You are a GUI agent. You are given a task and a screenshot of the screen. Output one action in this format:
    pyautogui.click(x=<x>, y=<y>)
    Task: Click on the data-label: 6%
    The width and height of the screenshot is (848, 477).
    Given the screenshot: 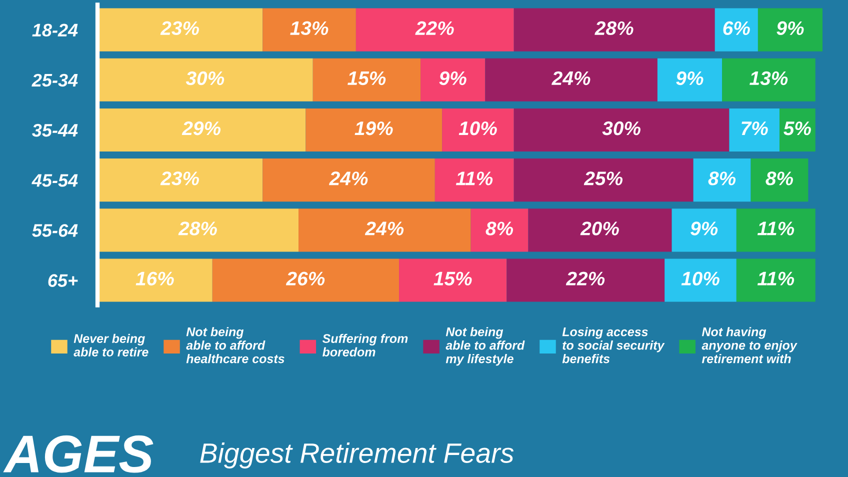 What is the action you would take?
    pyautogui.click(x=736, y=28)
    